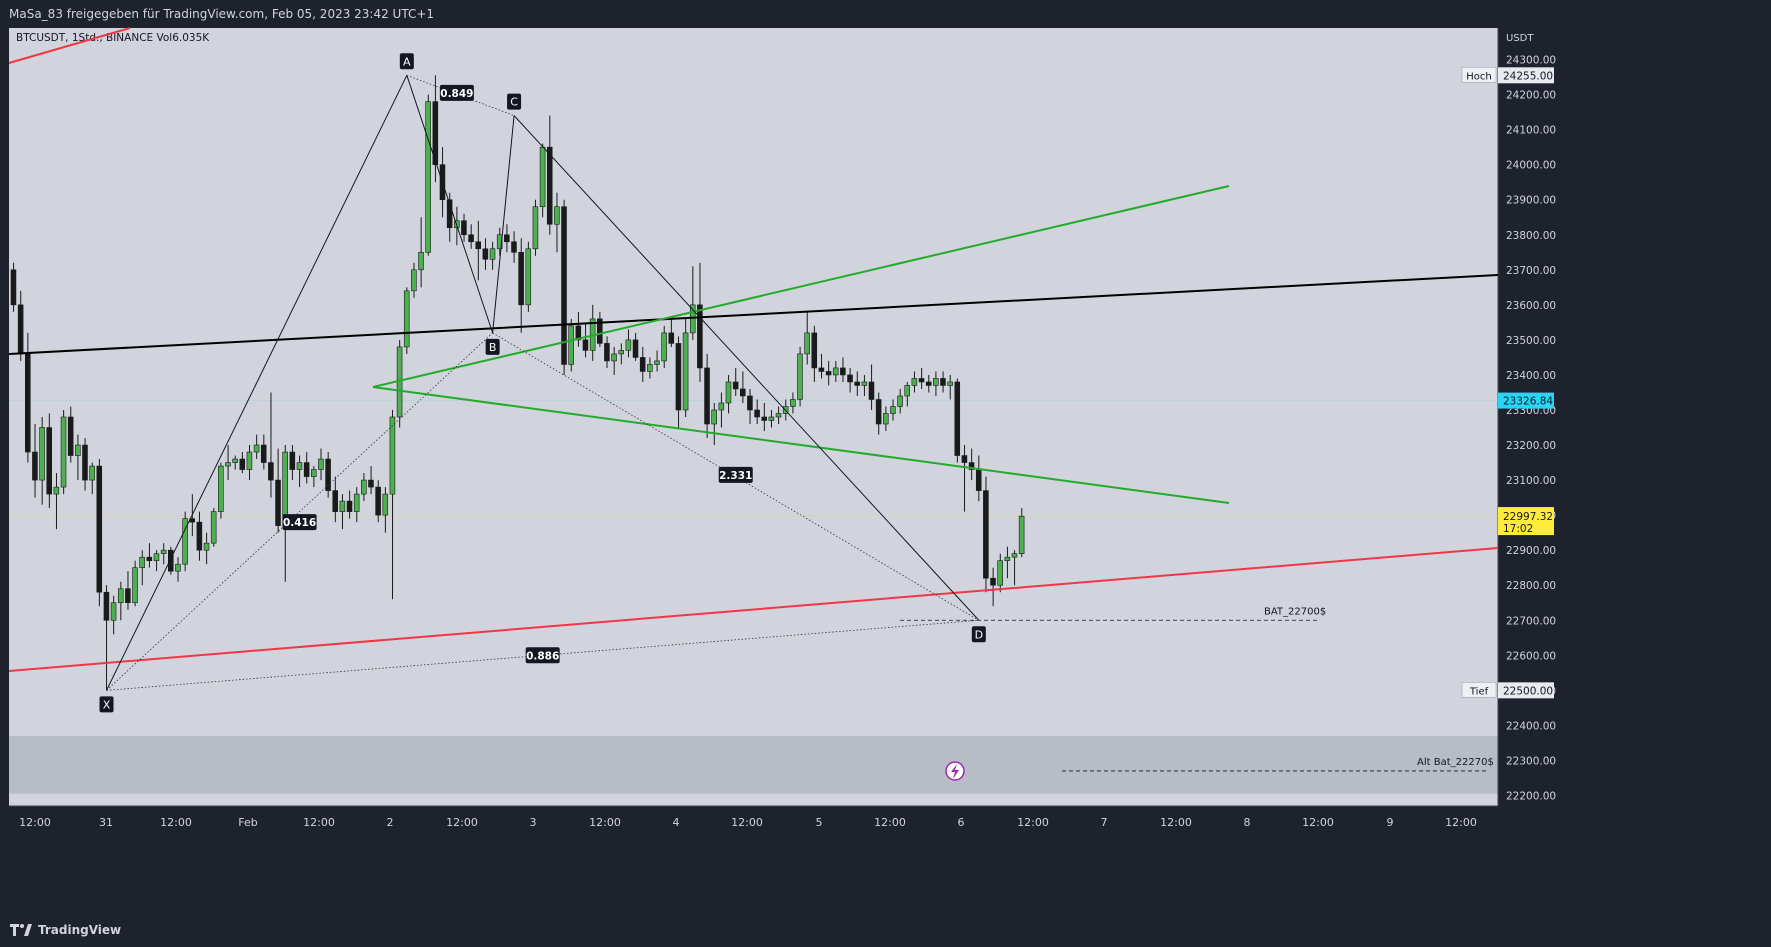 The height and width of the screenshot is (947, 1771). I want to click on ratio-label: 0.849, so click(456, 92).